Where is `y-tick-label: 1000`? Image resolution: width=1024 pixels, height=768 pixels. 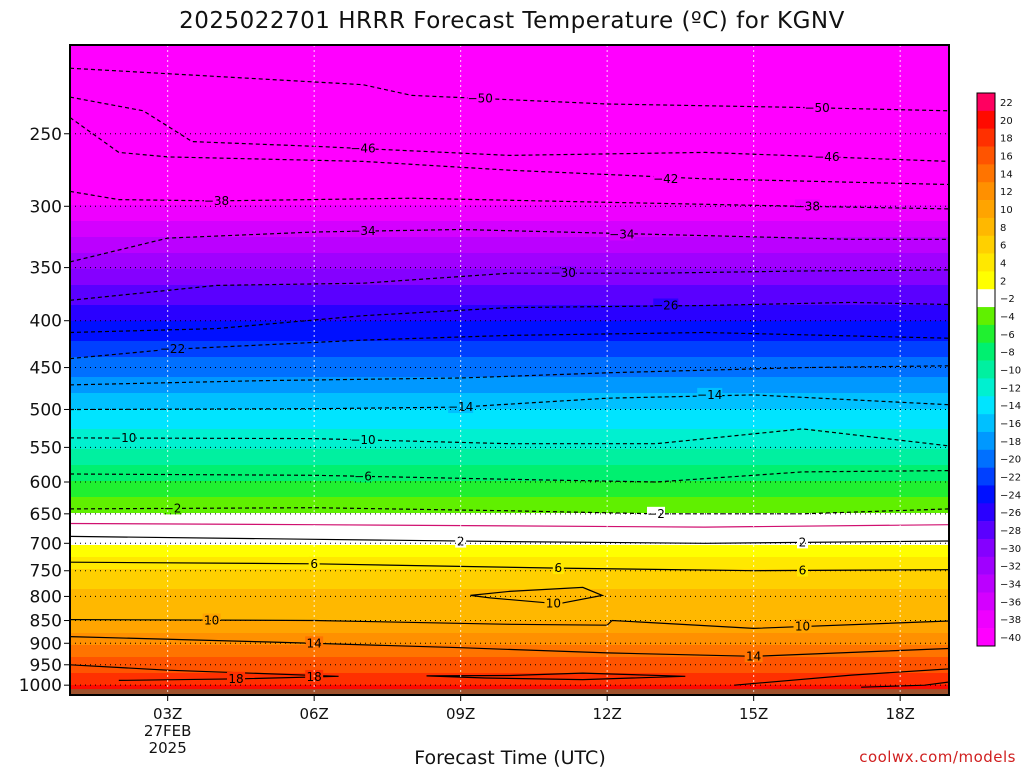
y-tick-label: 1000 is located at coordinates (40, 686).